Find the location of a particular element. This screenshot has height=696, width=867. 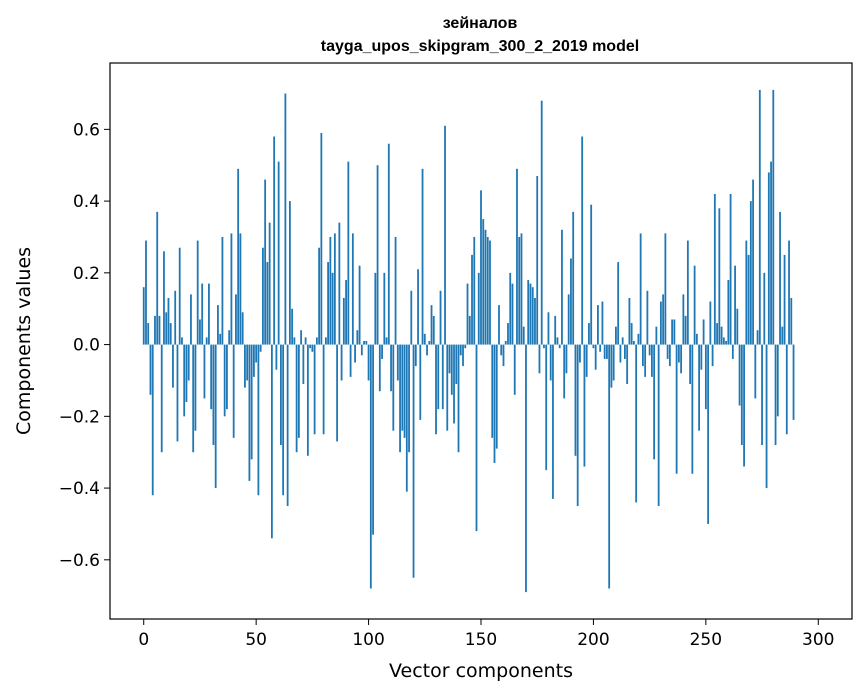

x-axis-label: Vector components is located at coordinates (481, 671).